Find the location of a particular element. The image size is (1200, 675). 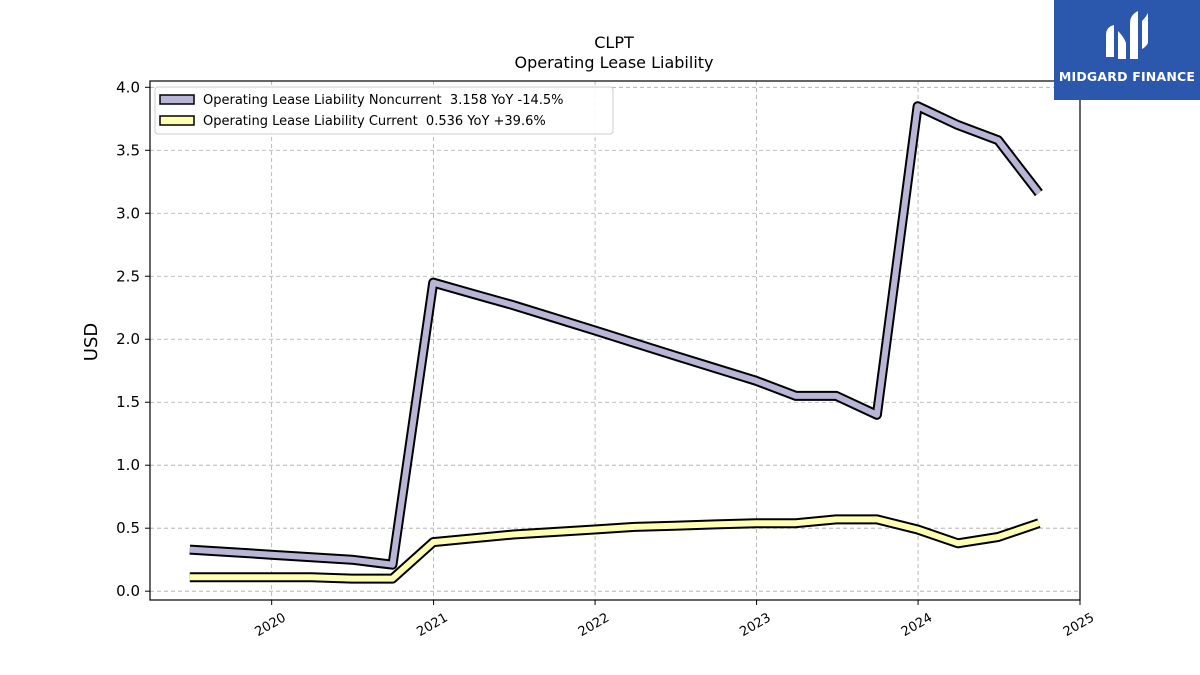

y-tick-label: 4.0 is located at coordinates (128, 87).